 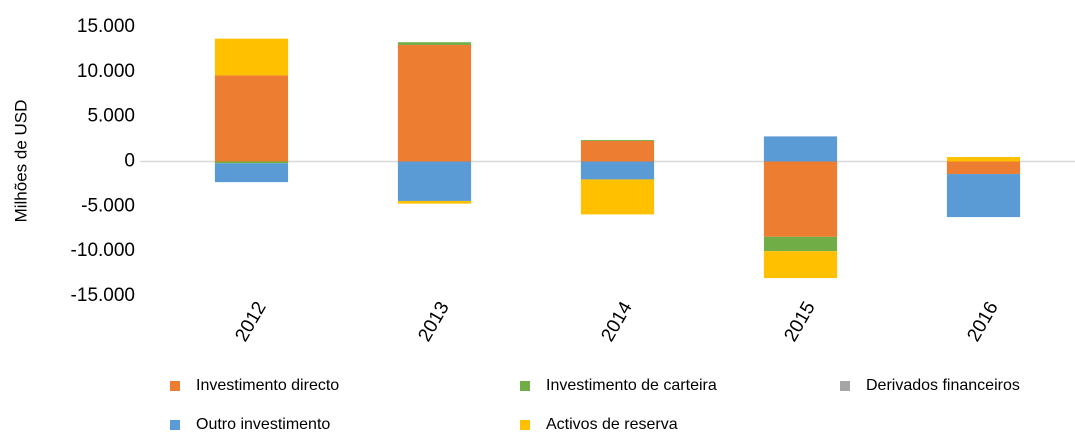 What do you see at coordinates (263, 424) in the screenshot?
I see `legend-label: Outro investimento` at bounding box center [263, 424].